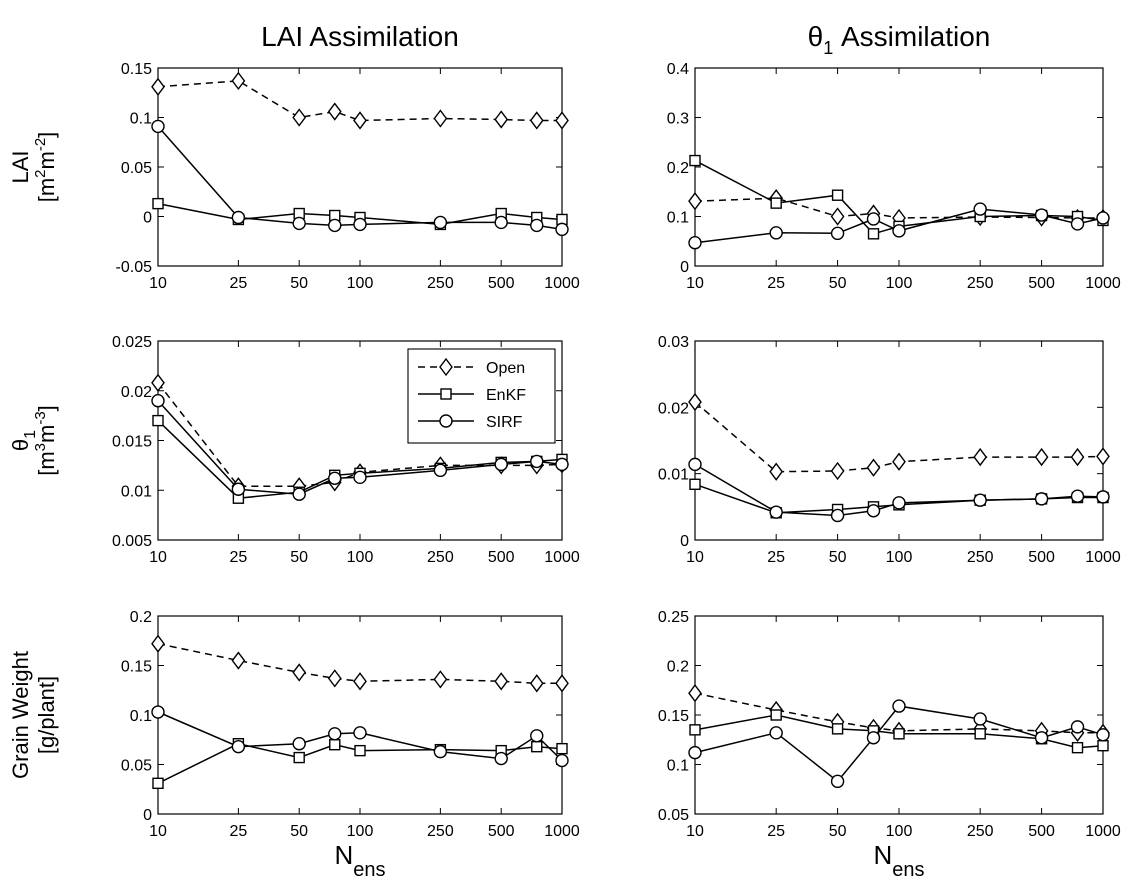 The width and height of the screenshot is (1135, 891). I want to click on y-axis-label: Grain Weight [g/plant], so click(33, 715).